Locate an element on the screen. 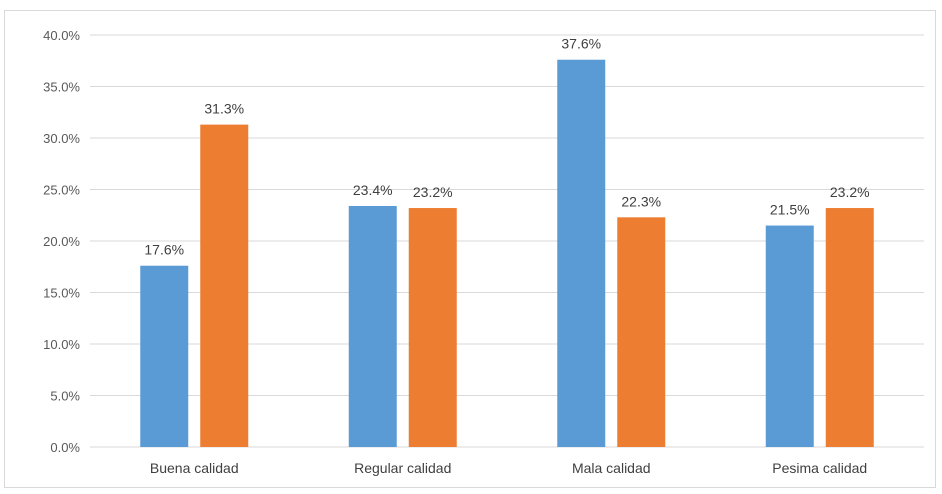 Image resolution: width=942 pixels, height=494 pixels. x-category-label: Pesima calidad is located at coordinates (819, 468).